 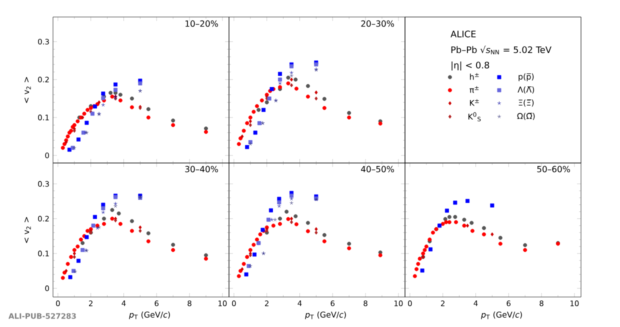 What do you see at coordinates (377, 23) in the screenshot?
I see `chart-title: 20–30%` at bounding box center [377, 23].